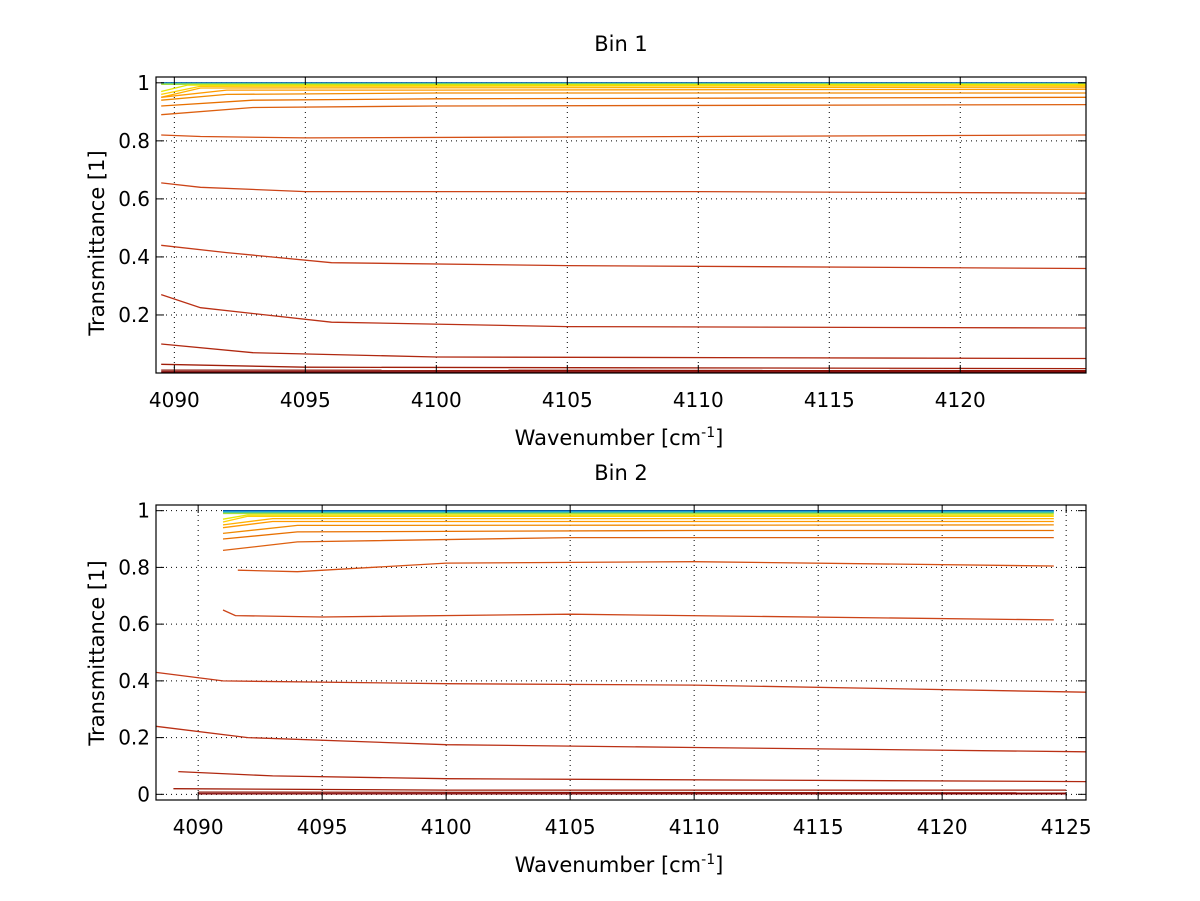  Describe the element at coordinates (143, 794) in the screenshot. I see `y-tick-label: 0` at that location.